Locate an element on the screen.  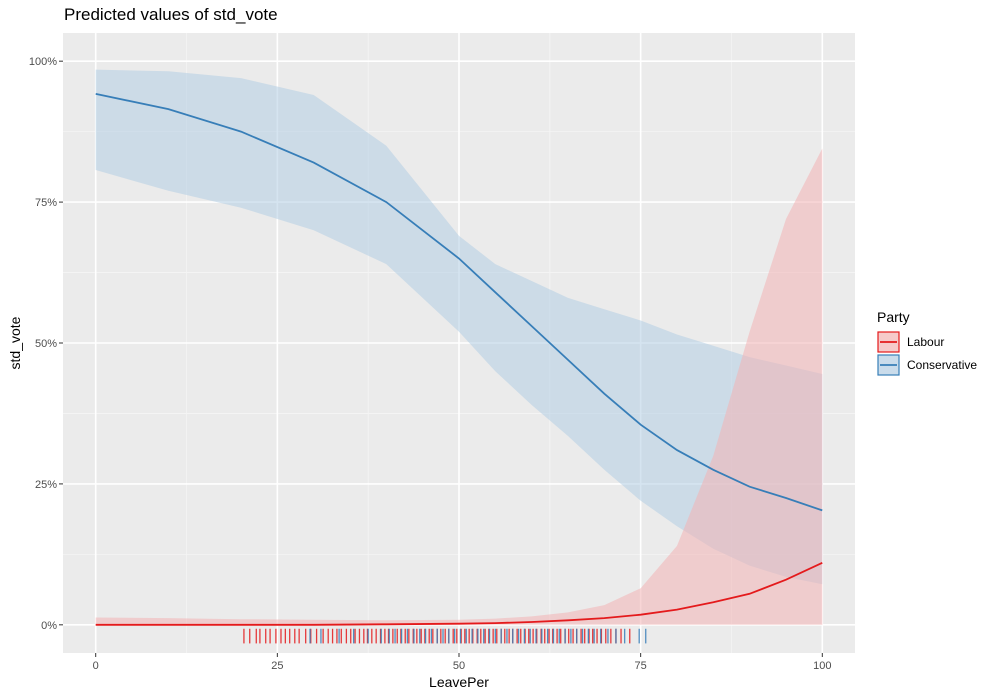
x-axis-title: LeavePer is located at coordinates (459, 682).